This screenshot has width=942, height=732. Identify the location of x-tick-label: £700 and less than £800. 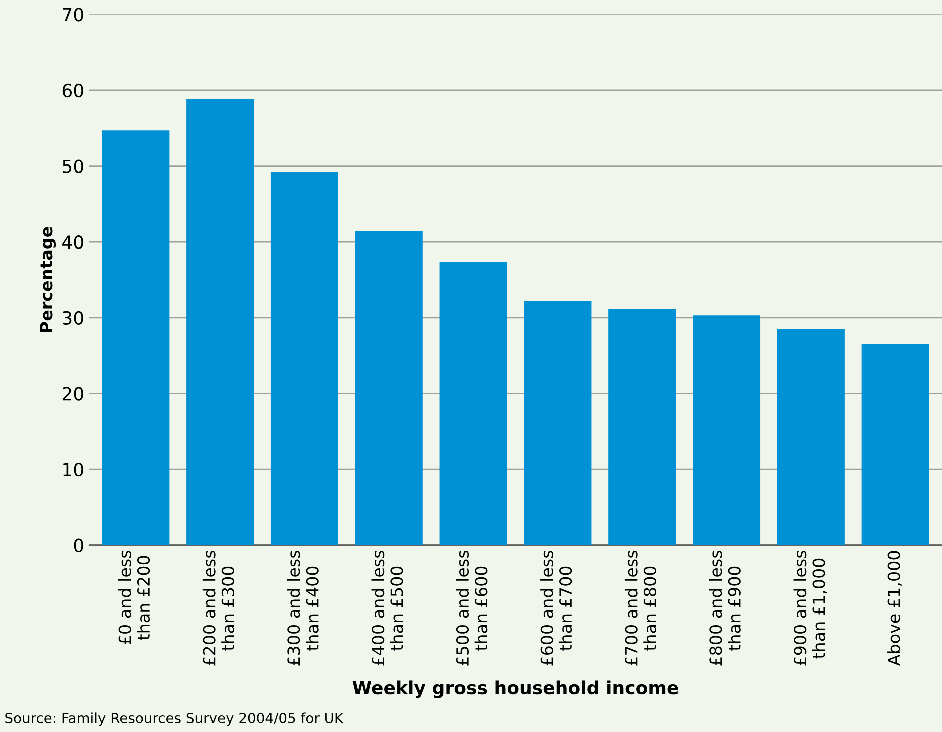
(640, 608).